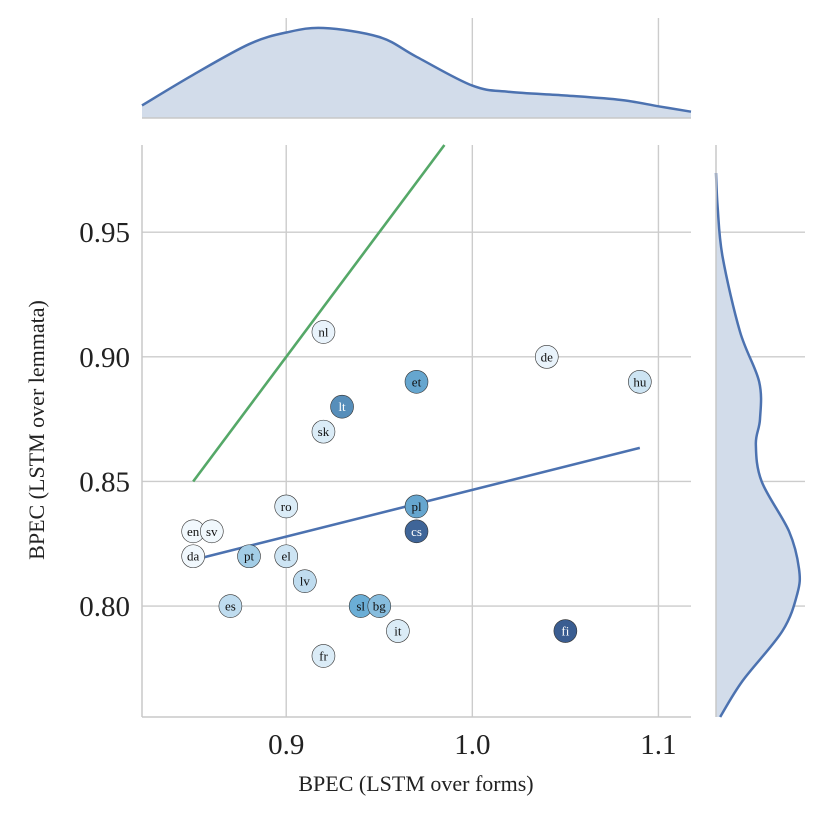  I want to click on point-marker-el, so click(286, 556).